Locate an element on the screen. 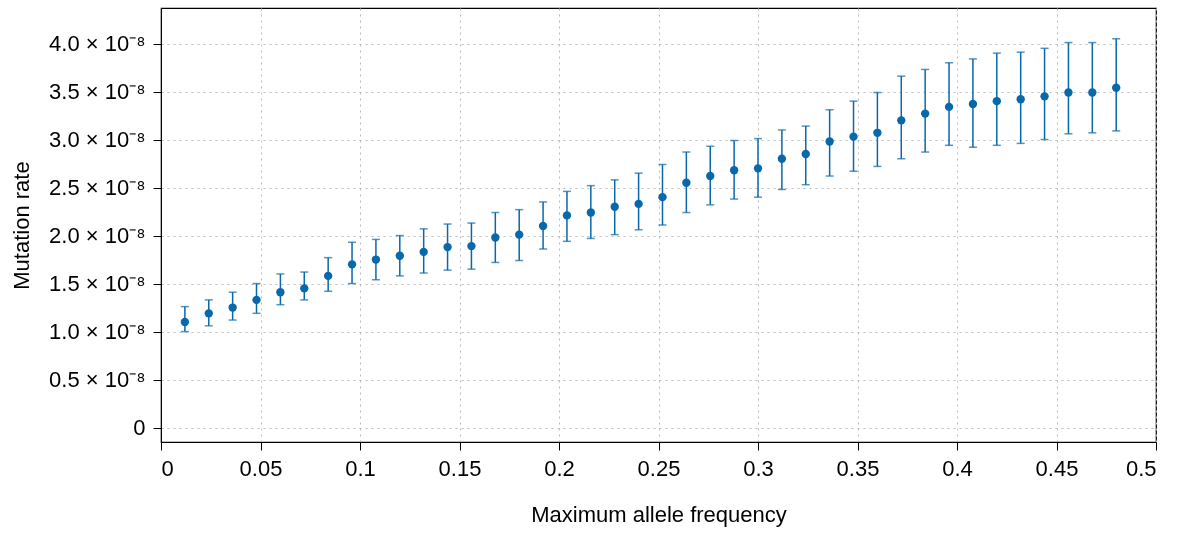  x-tick-label: 0.1 is located at coordinates (360, 468).